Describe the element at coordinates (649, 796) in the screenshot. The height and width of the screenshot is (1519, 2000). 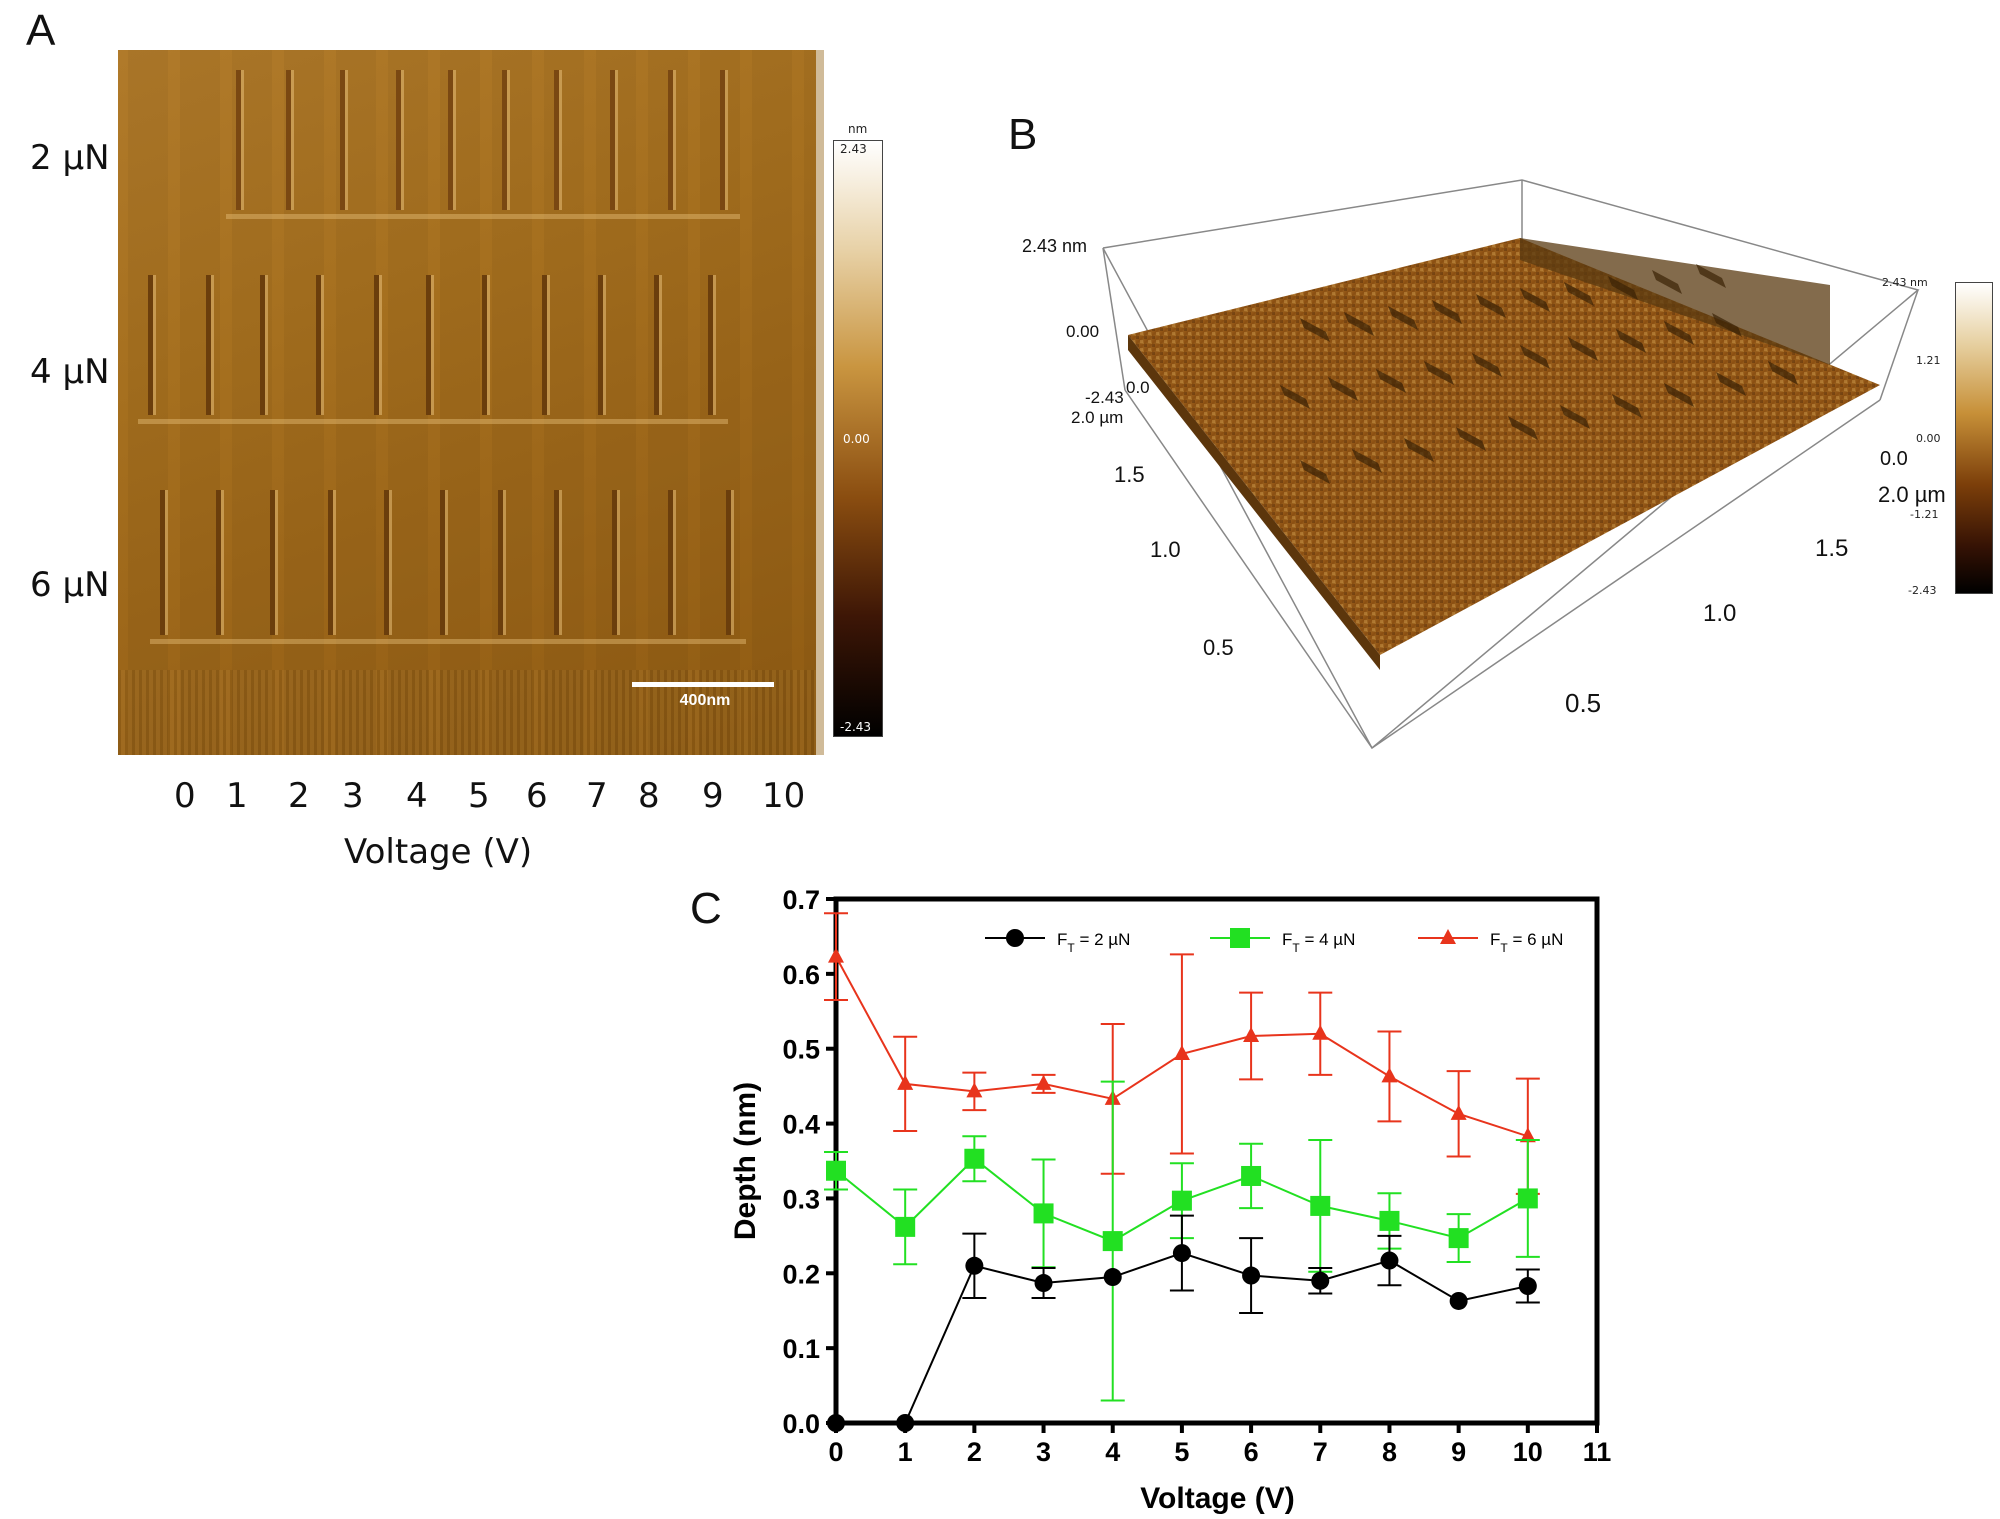
I see `panel-a-x-tick: 8` at that location.